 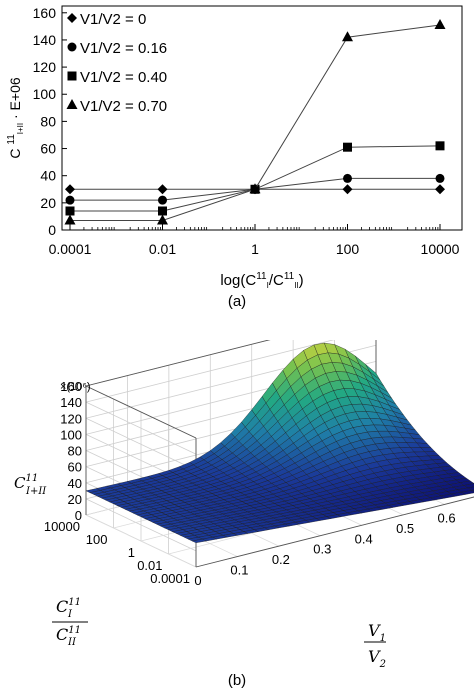 What do you see at coordinates (199, 540) in the screenshot?
I see `surface-patch` at bounding box center [199, 540].